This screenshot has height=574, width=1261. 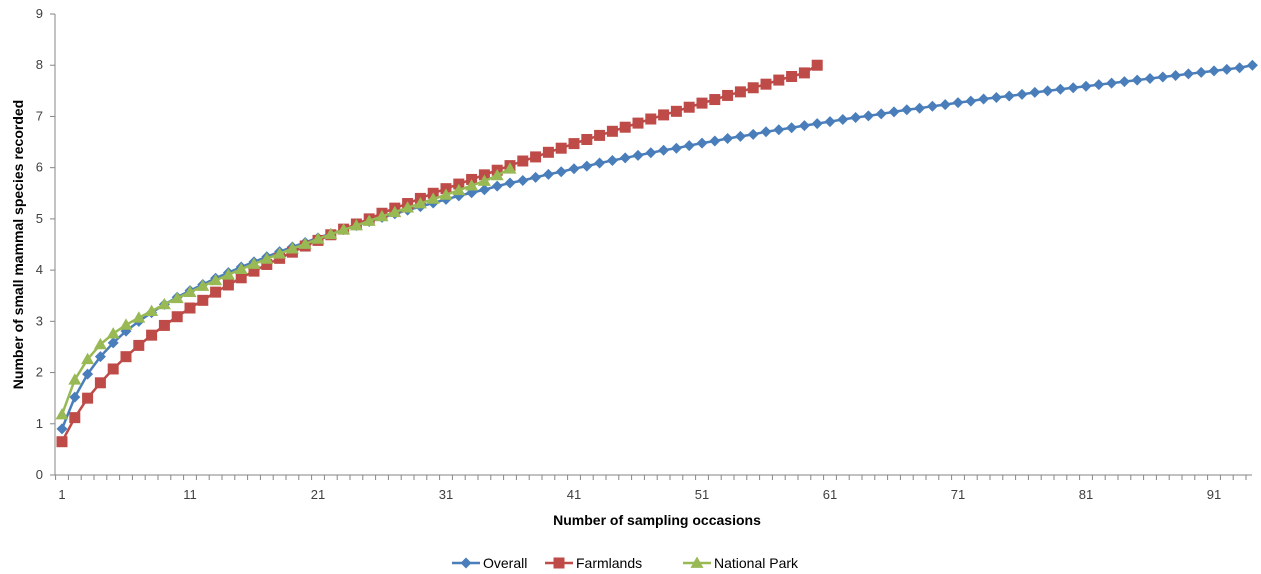 I want to click on y-tick-label: 8, so click(x=39, y=64).